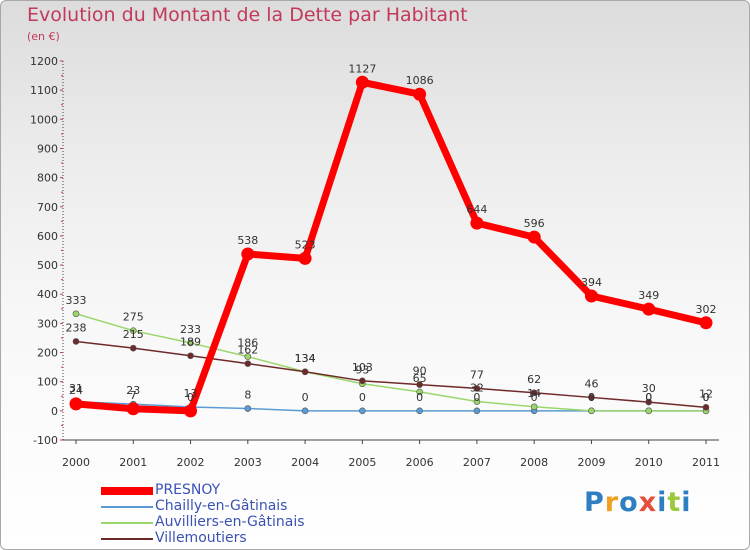  What do you see at coordinates (706, 309) in the screenshot?
I see `data-label: 302` at bounding box center [706, 309].